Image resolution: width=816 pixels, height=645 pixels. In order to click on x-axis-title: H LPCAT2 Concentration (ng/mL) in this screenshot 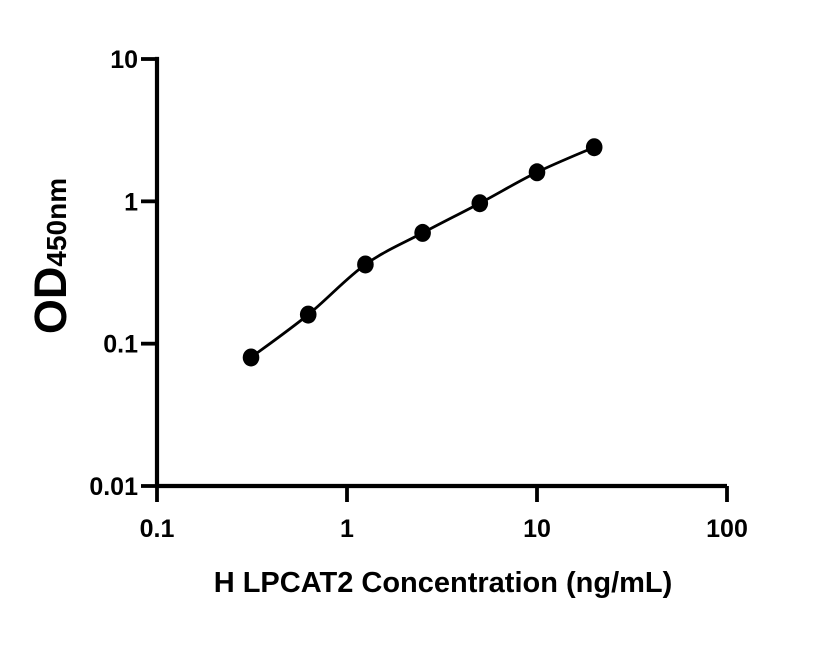, I will do `click(443, 583)`.